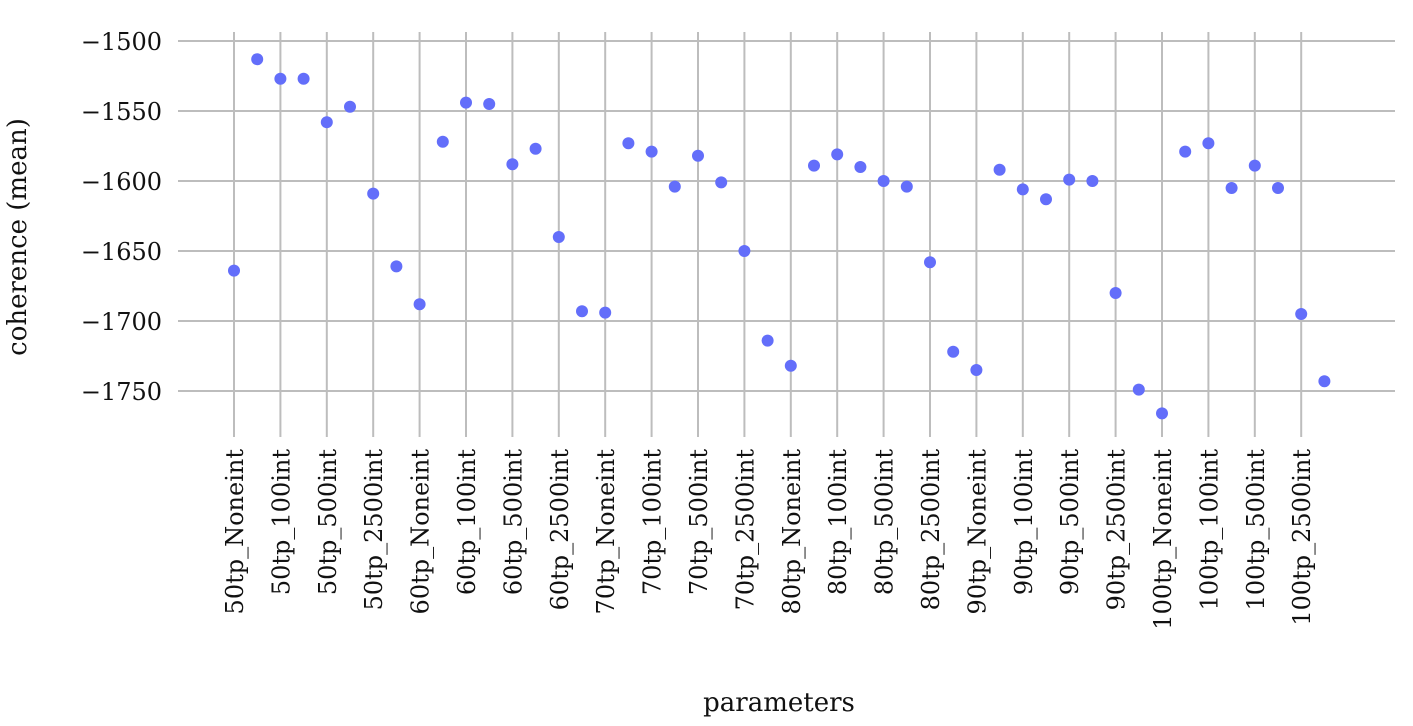 Image resolution: width=1413 pixels, height=726 pixels. I want to click on y-tick-label: −1700, so click(121, 322).